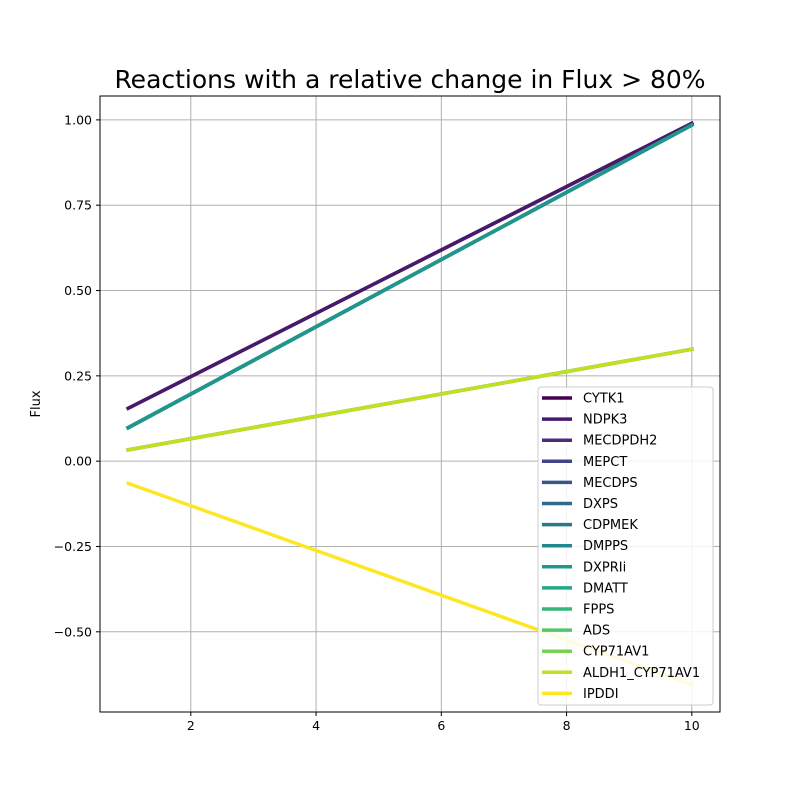  I want to click on x-tick-label: 4, so click(316, 725).